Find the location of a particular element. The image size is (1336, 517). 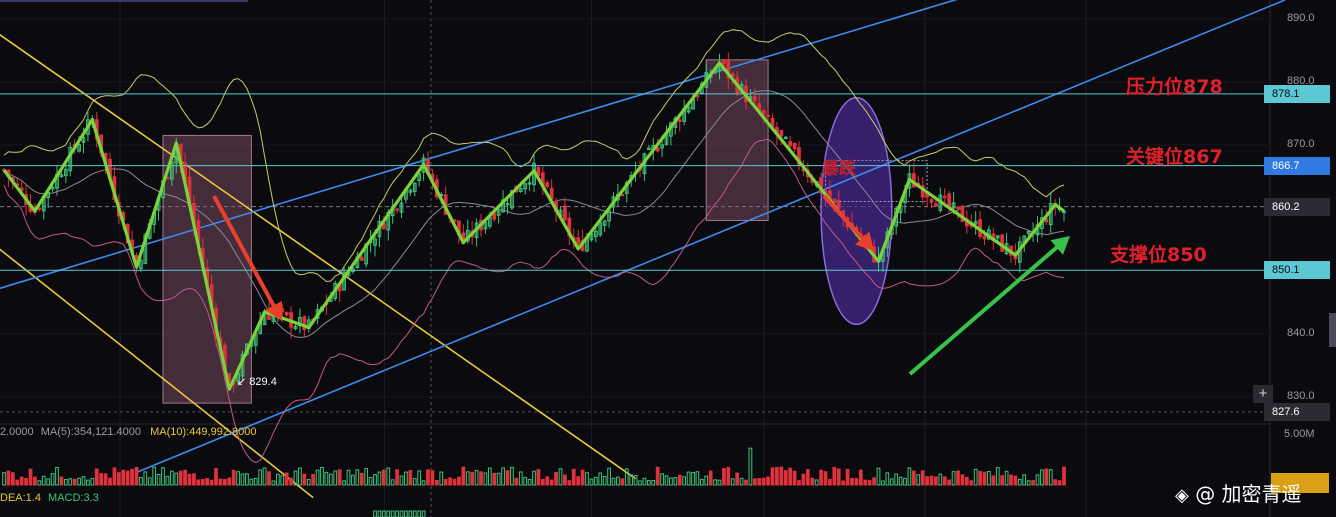

level-label: 压力位878 is located at coordinates (1174, 87).